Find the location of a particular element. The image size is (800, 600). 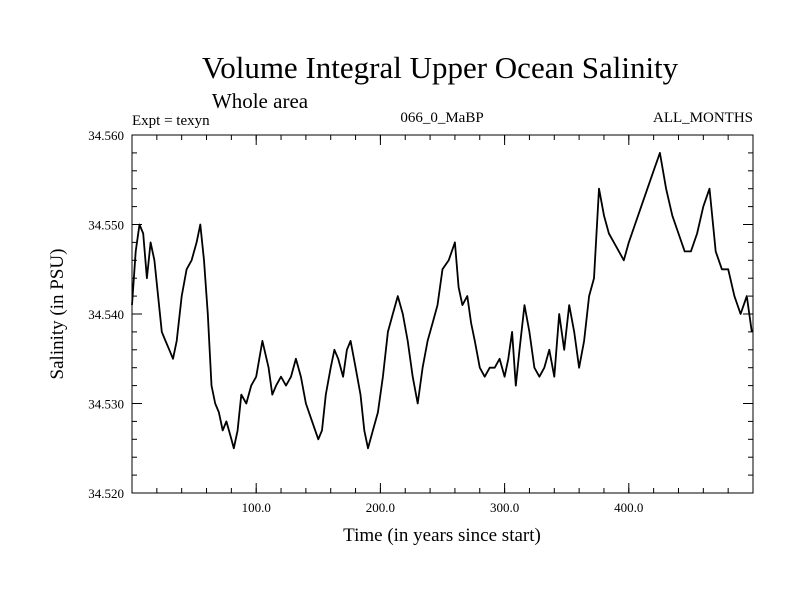

x-tick-label: 300.0 is located at coordinates (504, 507).